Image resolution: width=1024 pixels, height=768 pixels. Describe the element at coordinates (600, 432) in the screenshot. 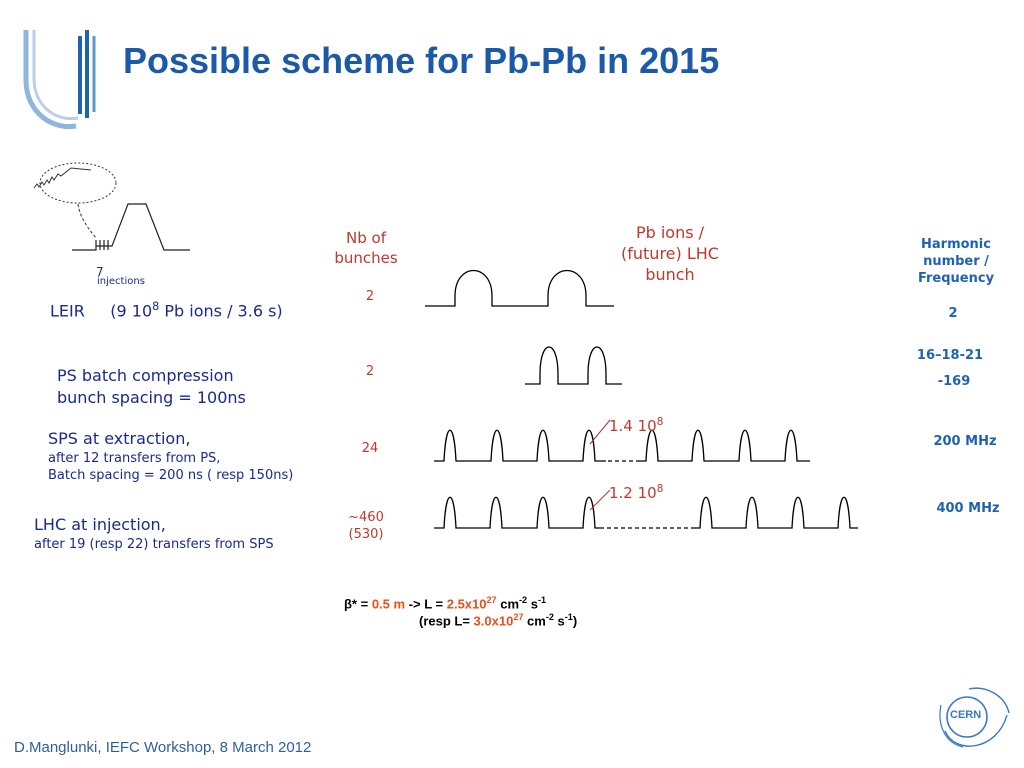

I see `sps-label-pointer` at that location.